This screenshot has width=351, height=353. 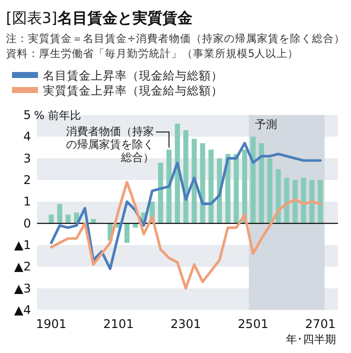 What do you see at coordinates (253, 324) in the screenshot?
I see `x-tick-label: 2501` at bounding box center [253, 324].